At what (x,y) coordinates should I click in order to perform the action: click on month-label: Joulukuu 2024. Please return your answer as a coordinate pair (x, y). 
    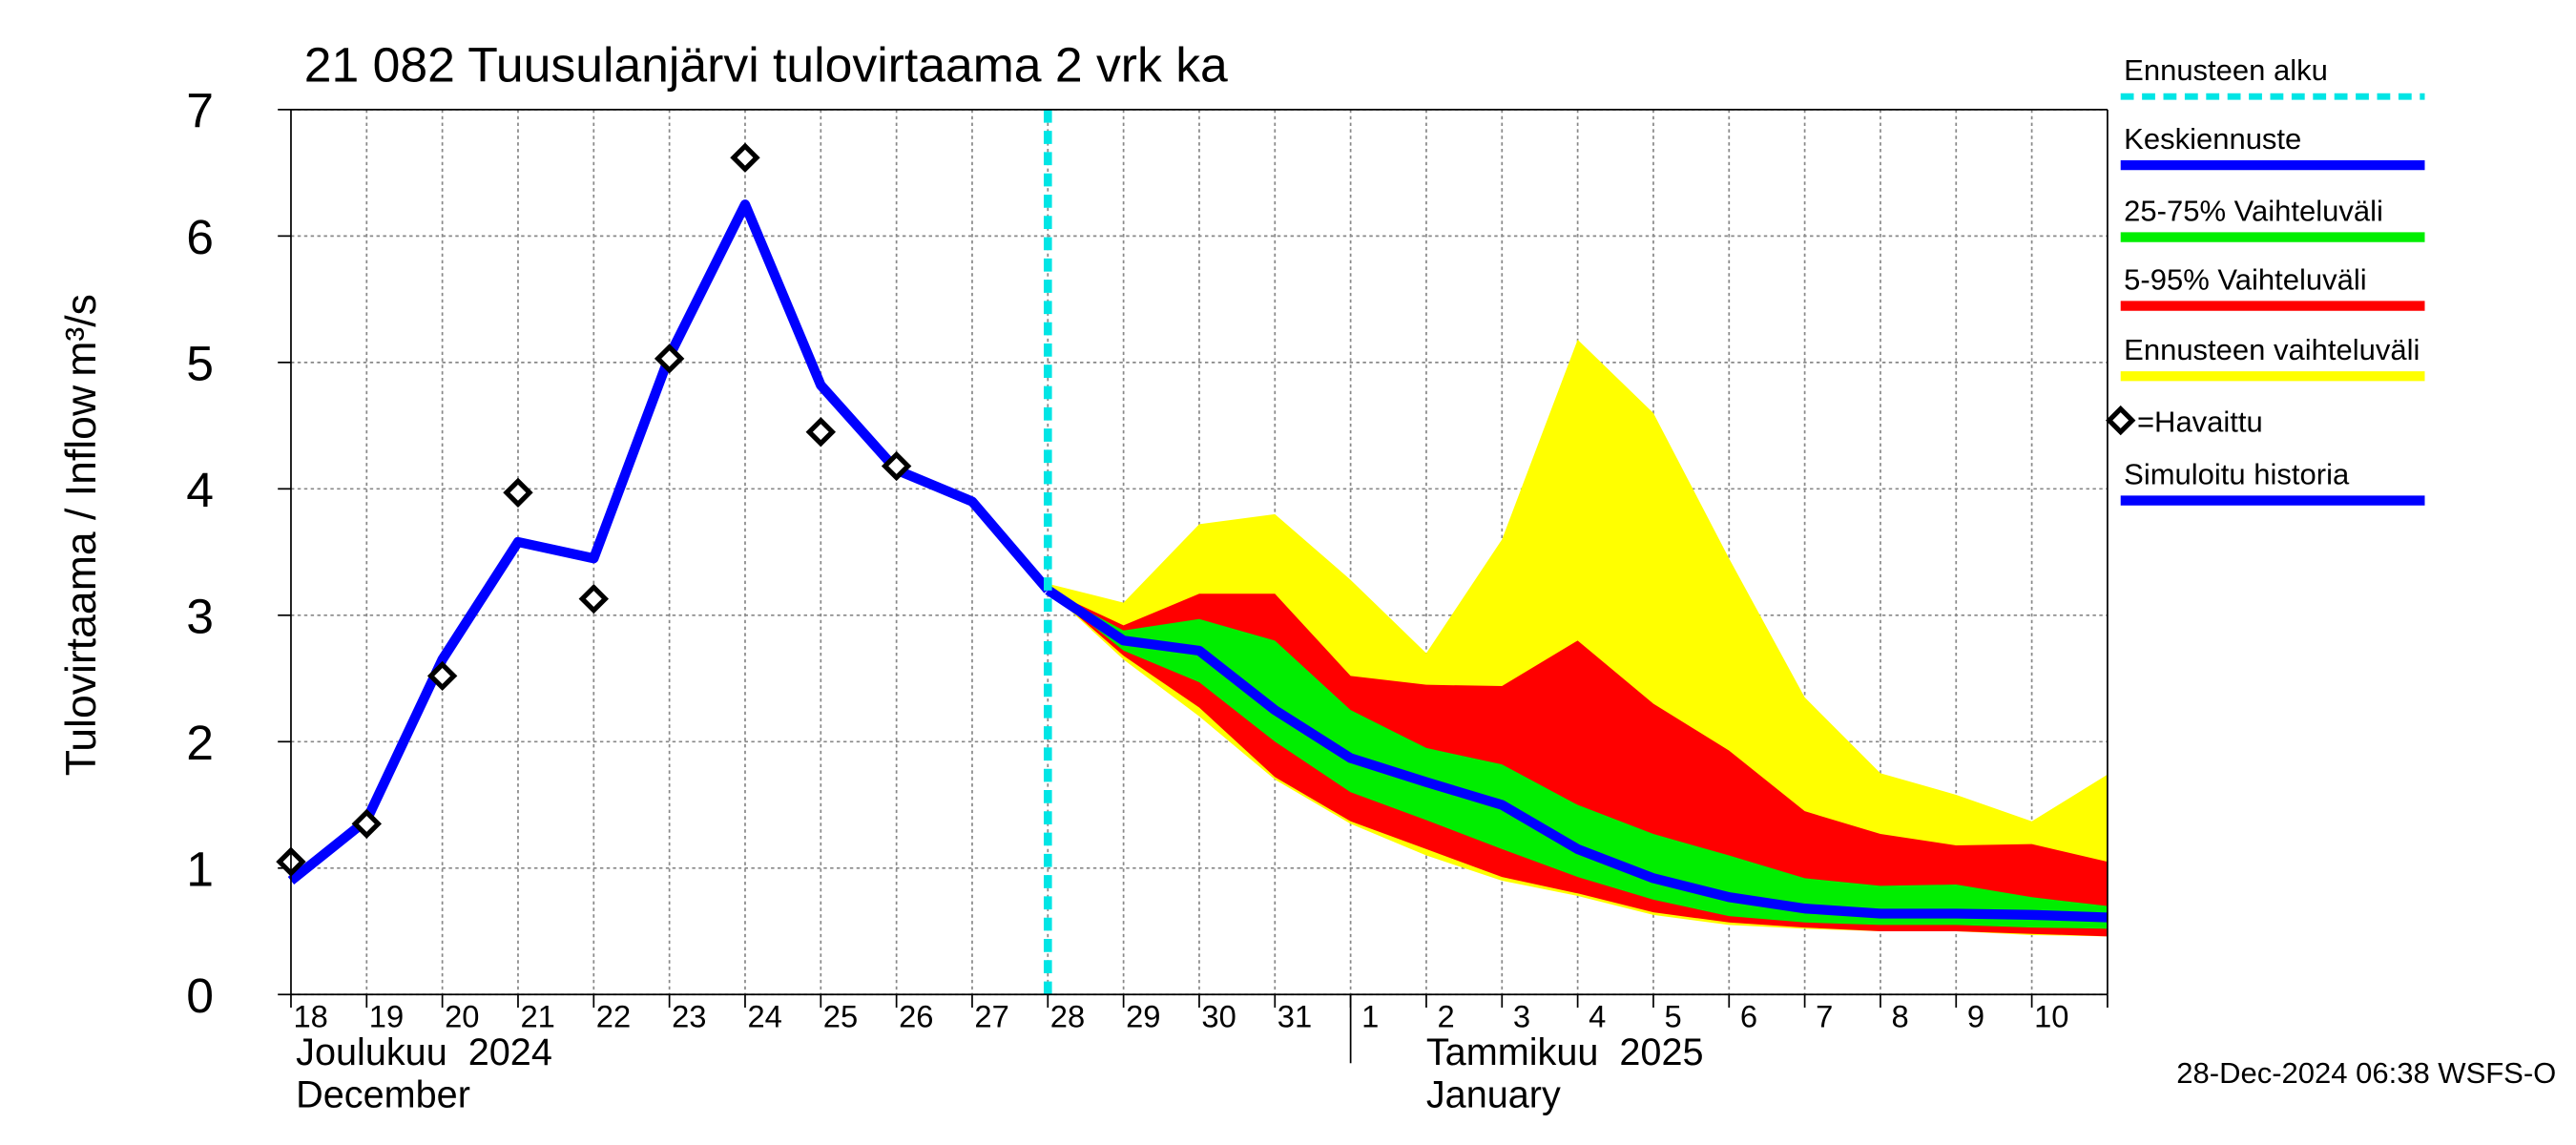
    Looking at the image, I should click on (424, 1052).